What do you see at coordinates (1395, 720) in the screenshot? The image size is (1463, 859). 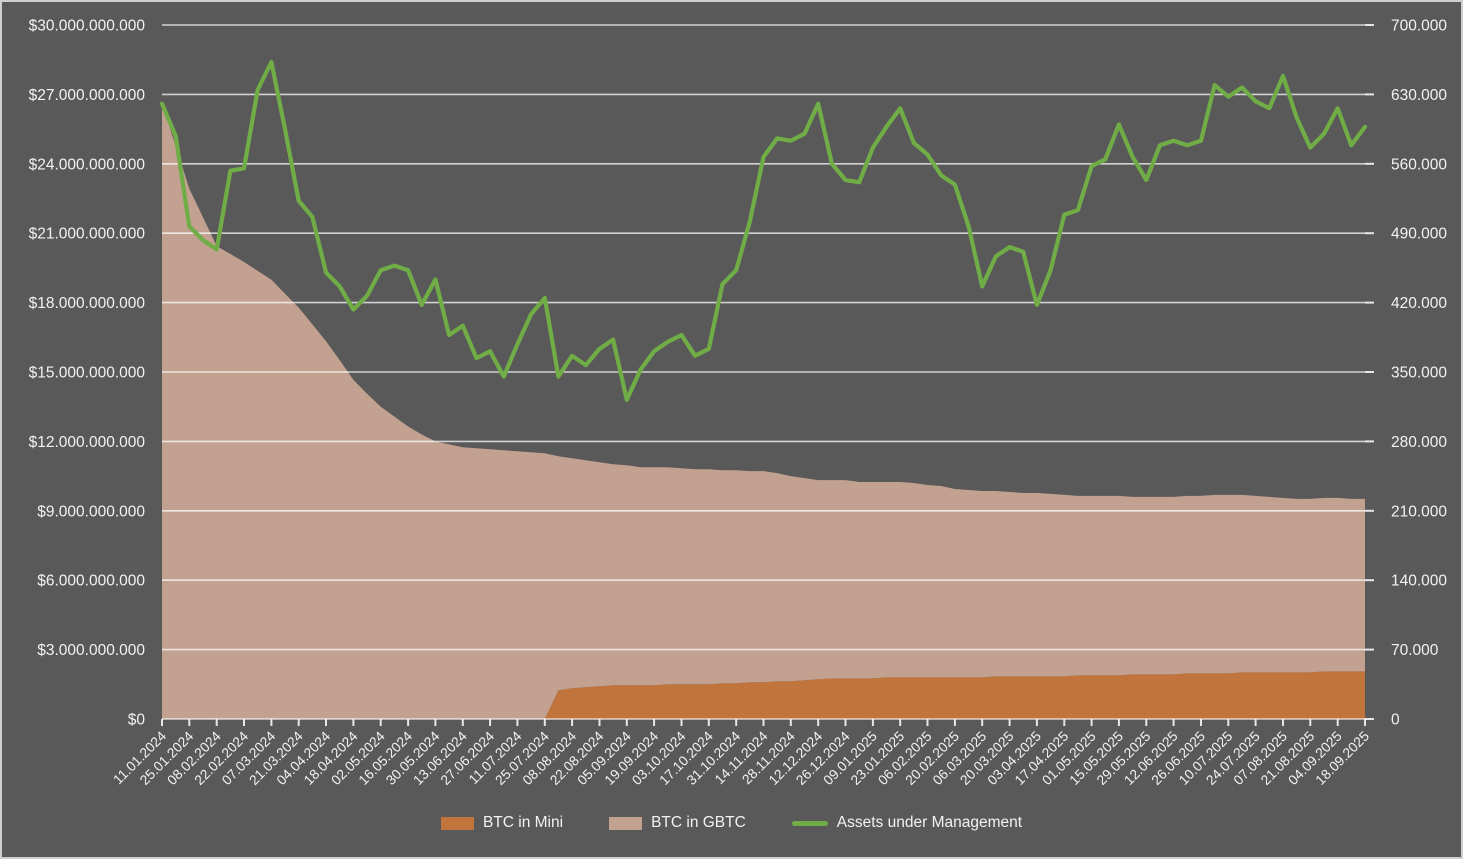 I see `y-right-axis-label: 0` at bounding box center [1395, 720].